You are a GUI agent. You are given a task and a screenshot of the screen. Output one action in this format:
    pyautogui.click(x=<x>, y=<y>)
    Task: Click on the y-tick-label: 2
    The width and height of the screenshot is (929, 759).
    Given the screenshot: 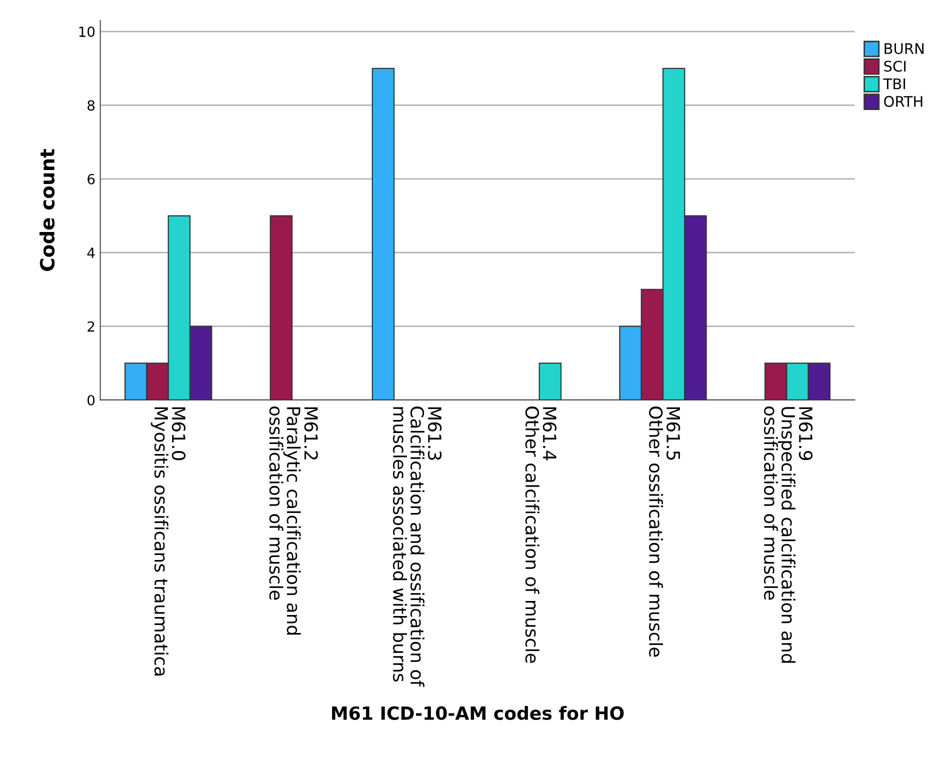 What is the action you would take?
    pyautogui.click(x=91, y=326)
    